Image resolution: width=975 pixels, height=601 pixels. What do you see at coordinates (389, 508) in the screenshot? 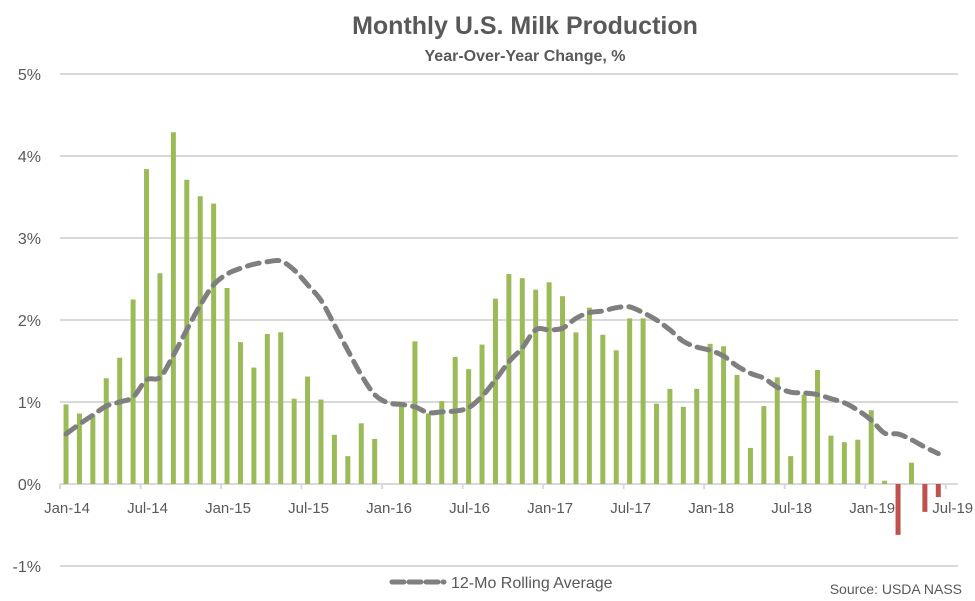
I see `x-tick-label: Jan-16` at bounding box center [389, 508].